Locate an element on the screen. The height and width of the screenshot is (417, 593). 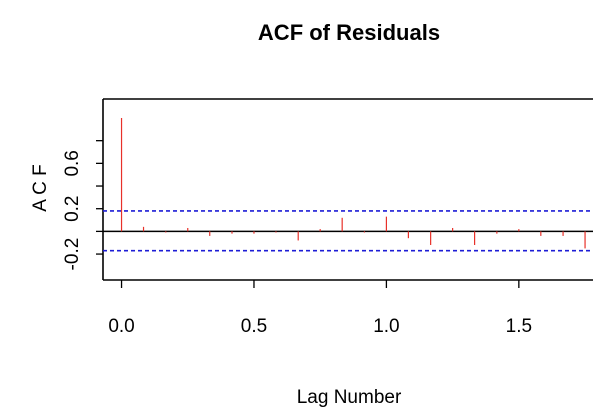
x-axis-label: Lag Number is located at coordinates (349, 397).